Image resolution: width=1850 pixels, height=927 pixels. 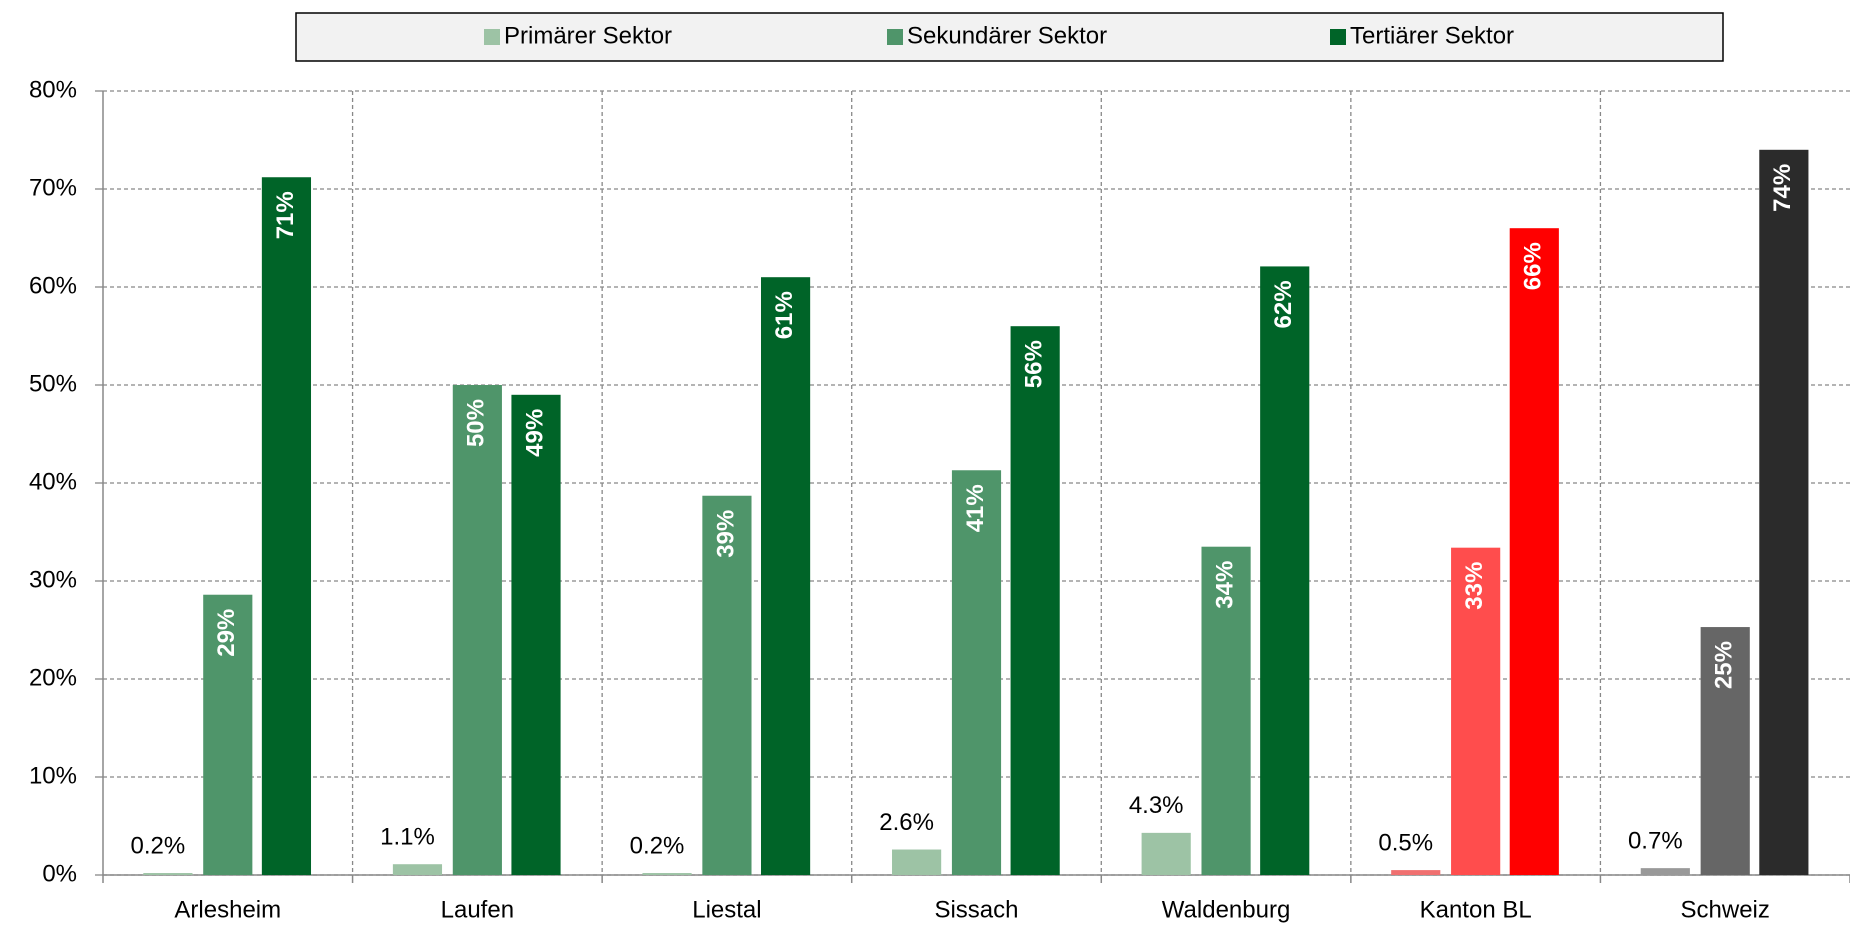 What do you see at coordinates (1724, 665) in the screenshot?
I see `data-label: 25%` at bounding box center [1724, 665].